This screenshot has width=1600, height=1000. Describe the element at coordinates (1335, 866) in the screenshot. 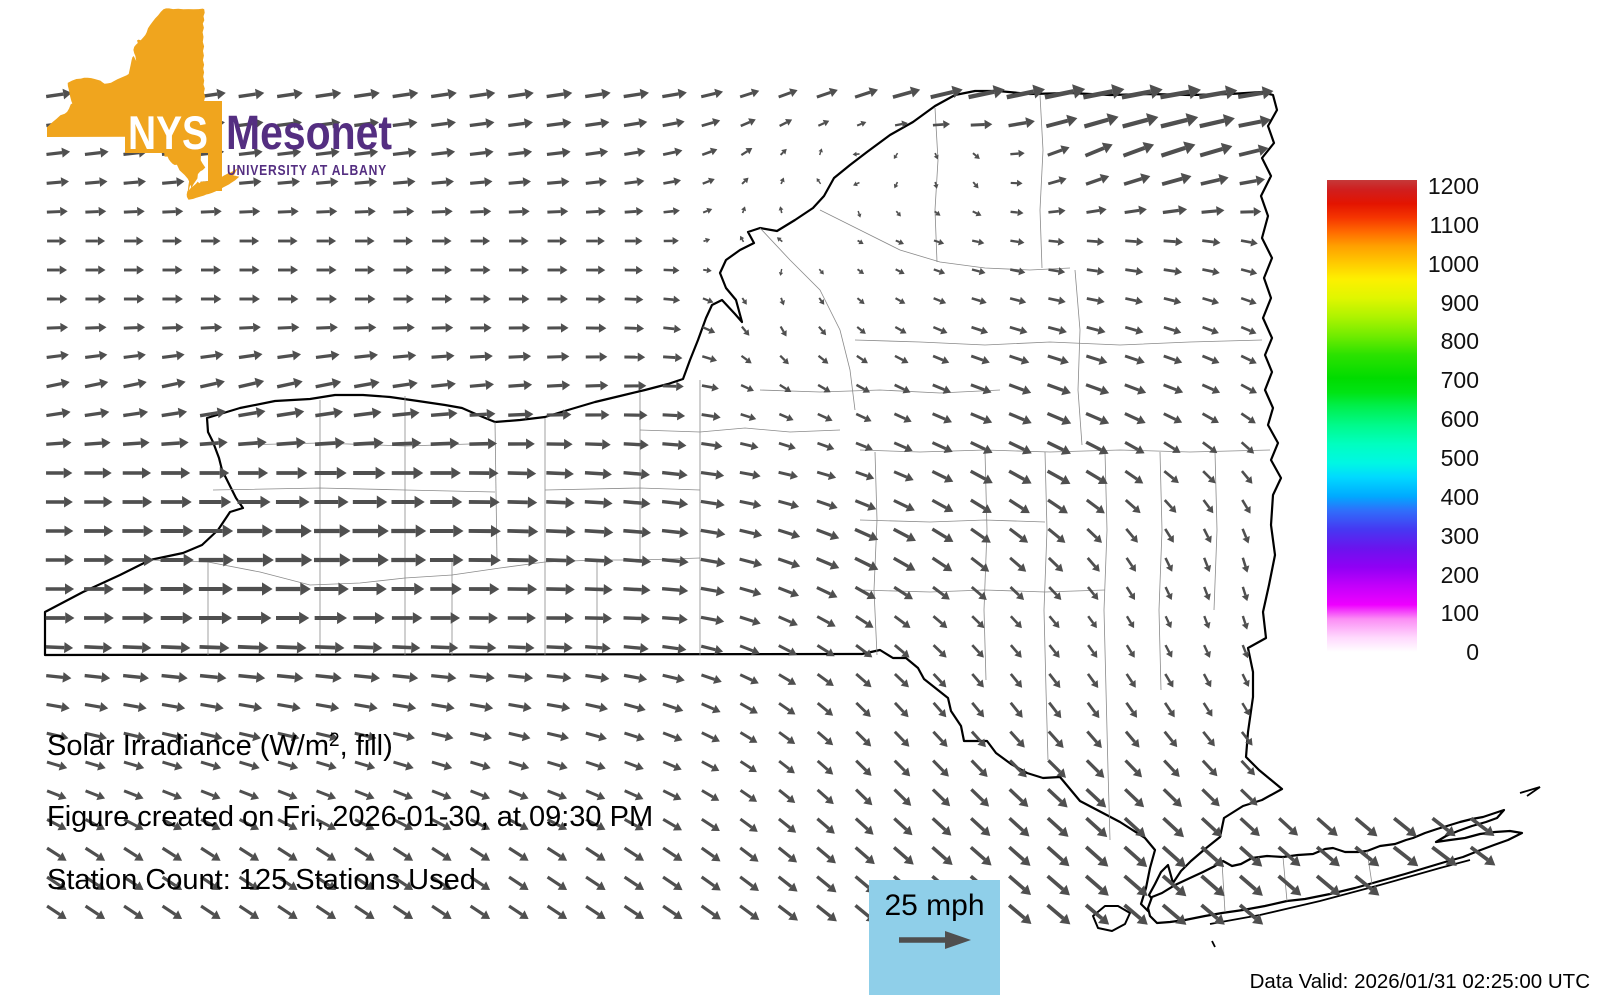

I see `long-island-outline` at that location.